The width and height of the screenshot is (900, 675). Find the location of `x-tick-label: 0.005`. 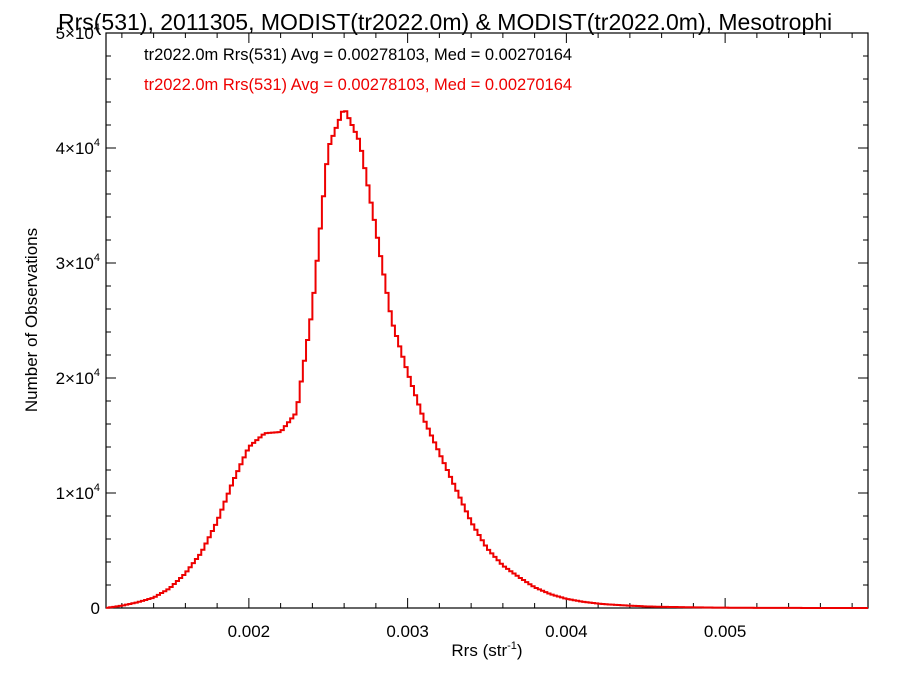

x-tick-label: 0.005 is located at coordinates (725, 631).